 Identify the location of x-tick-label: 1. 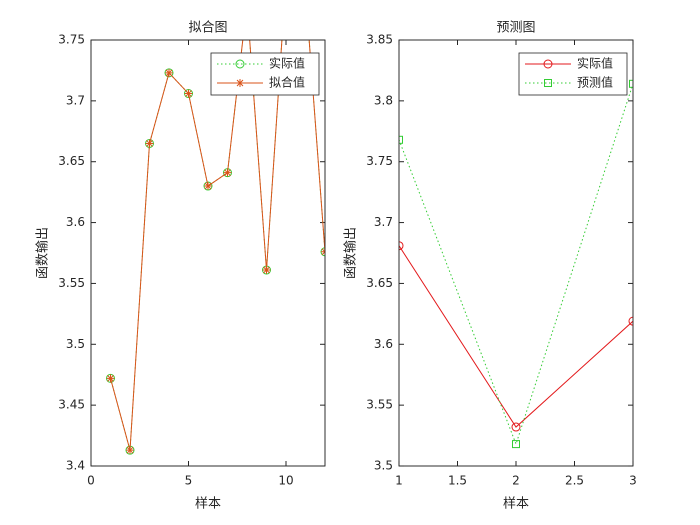
(399, 481).